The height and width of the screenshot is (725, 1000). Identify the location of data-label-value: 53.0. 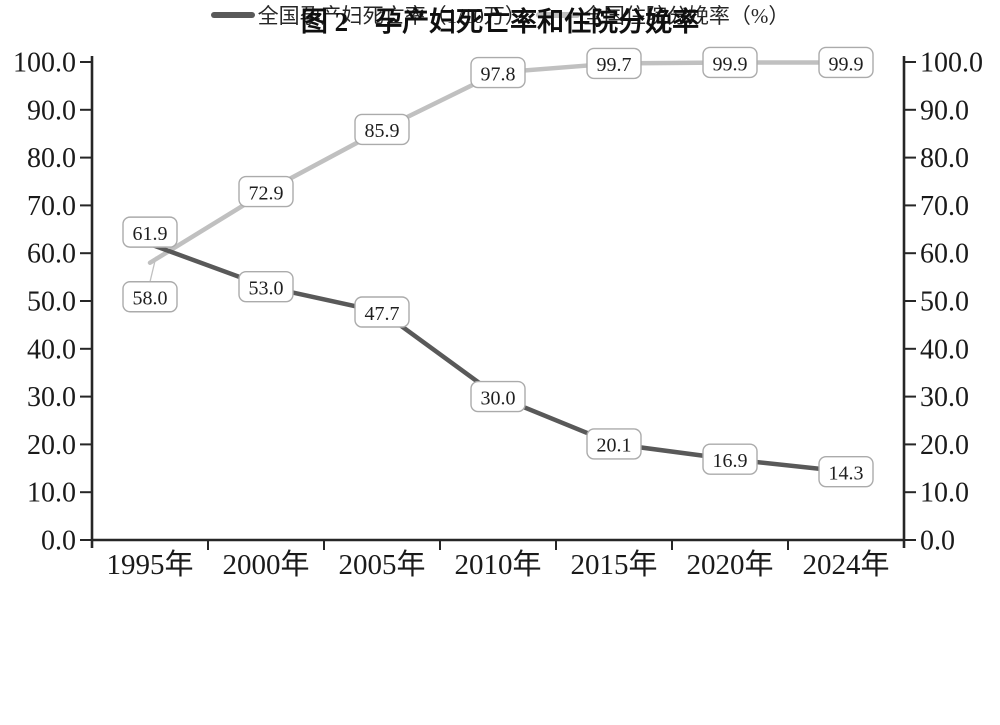
(266, 288).